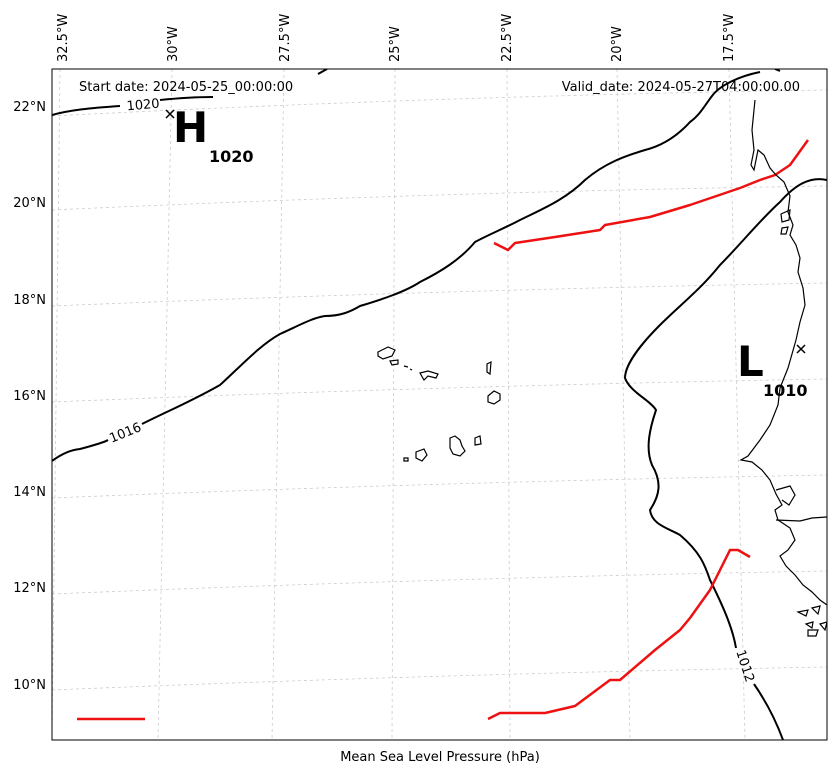 The width and height of the screenshot is (837, 783). Describe the element at coordinates (801, 503) in the screenshot. I see `senegal-estuary` at that location.